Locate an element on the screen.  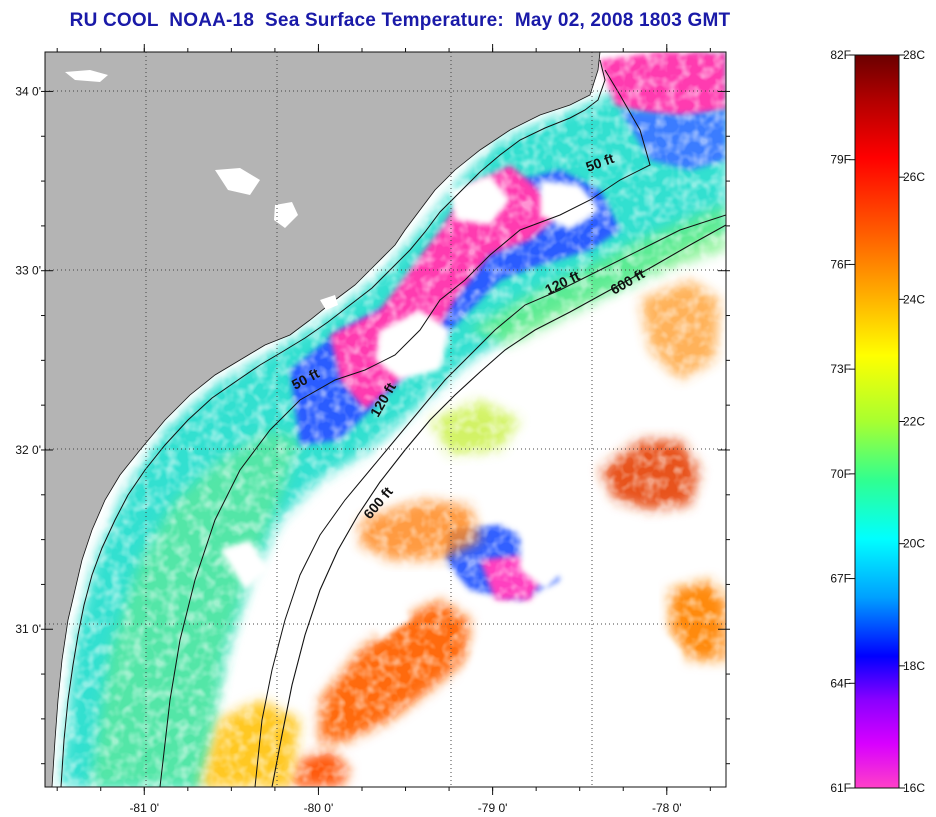
fahrenheit-label: 64F is located at coordinates (840, 683).